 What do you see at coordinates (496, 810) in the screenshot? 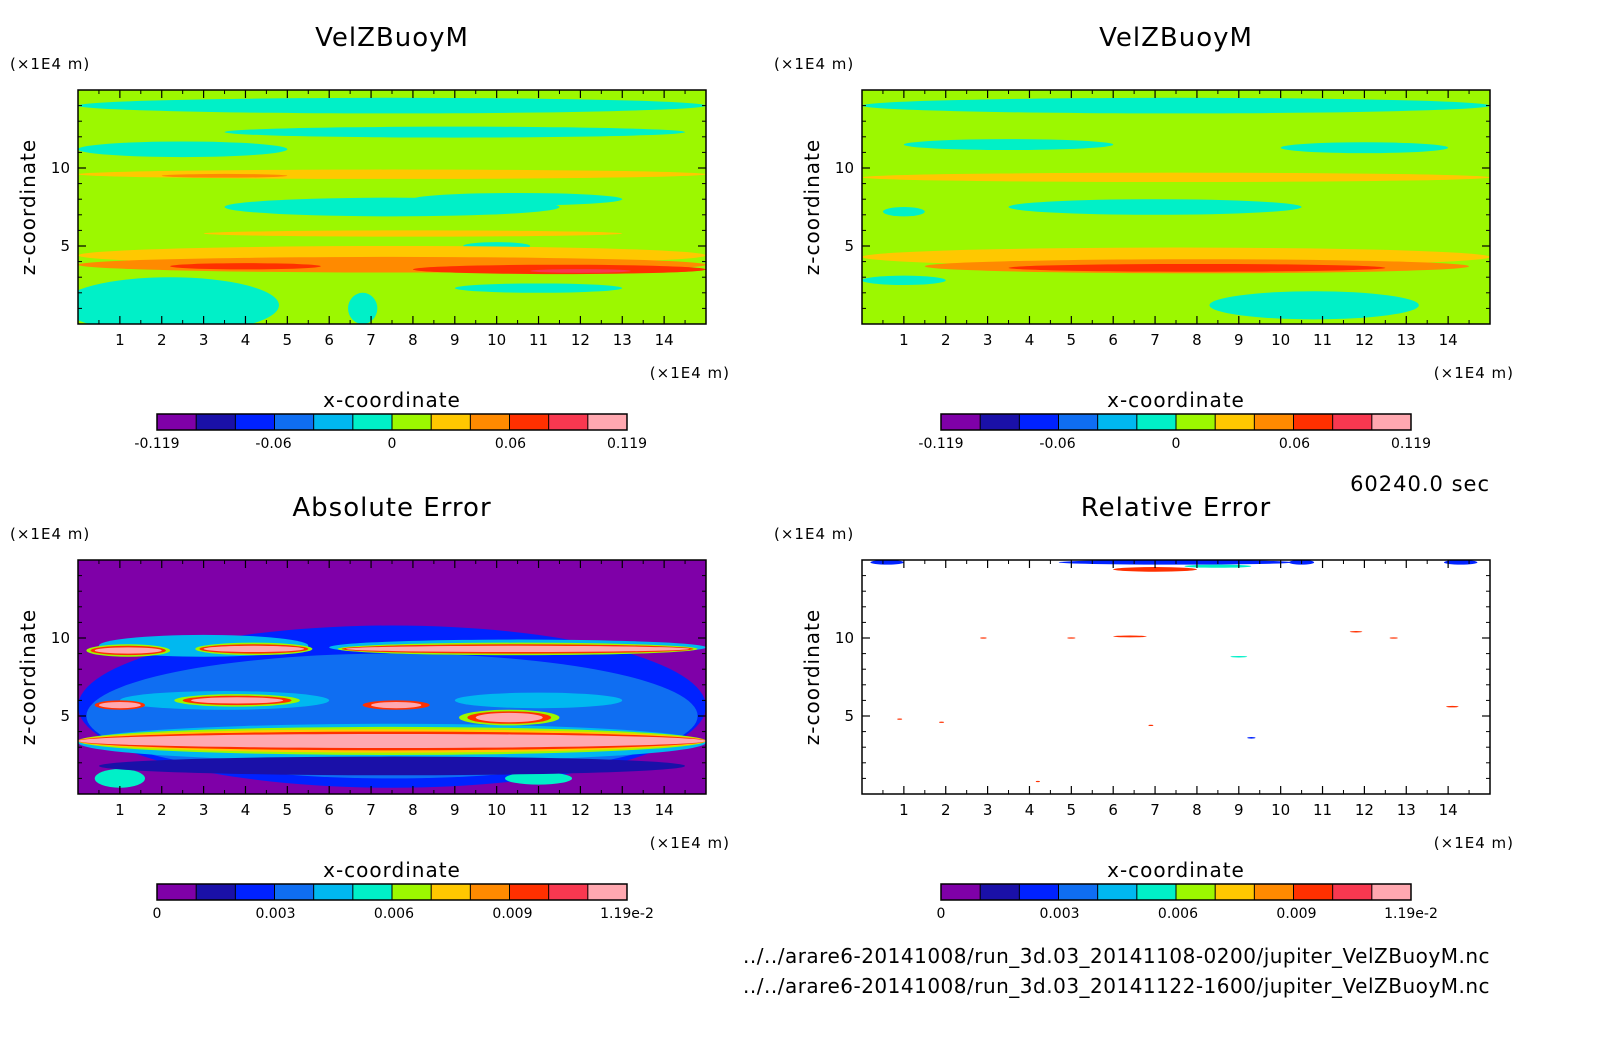
I see `x-tick-label: 10` at bounding box center [496, 810].